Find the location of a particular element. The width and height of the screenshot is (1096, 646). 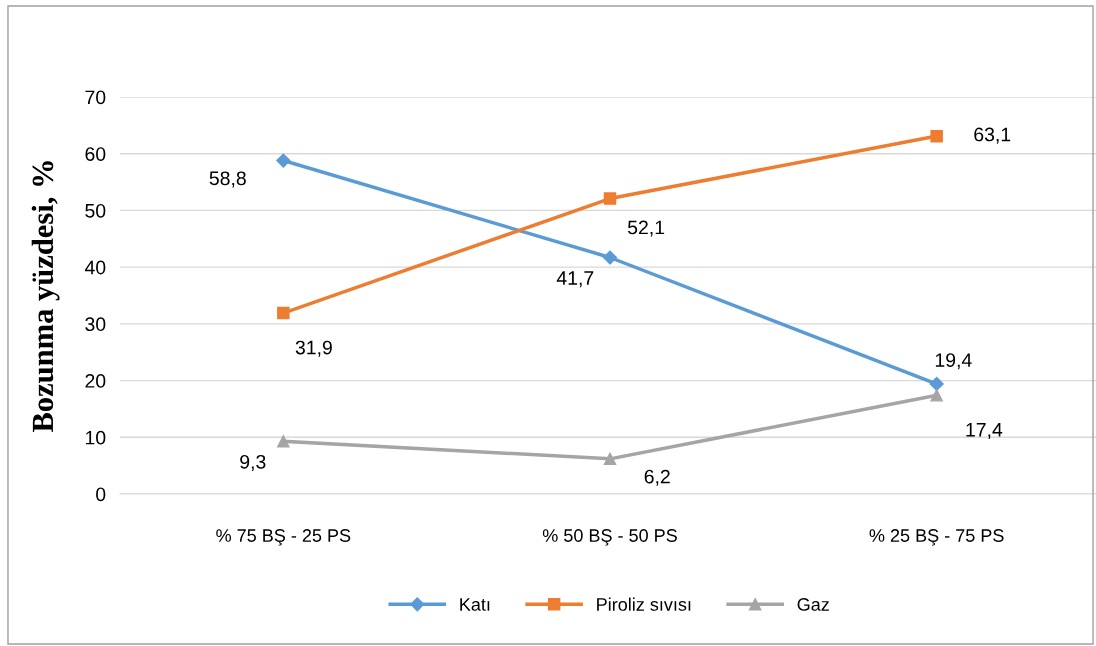

y-tick-label: 50 is located at coordinates (95, 210).